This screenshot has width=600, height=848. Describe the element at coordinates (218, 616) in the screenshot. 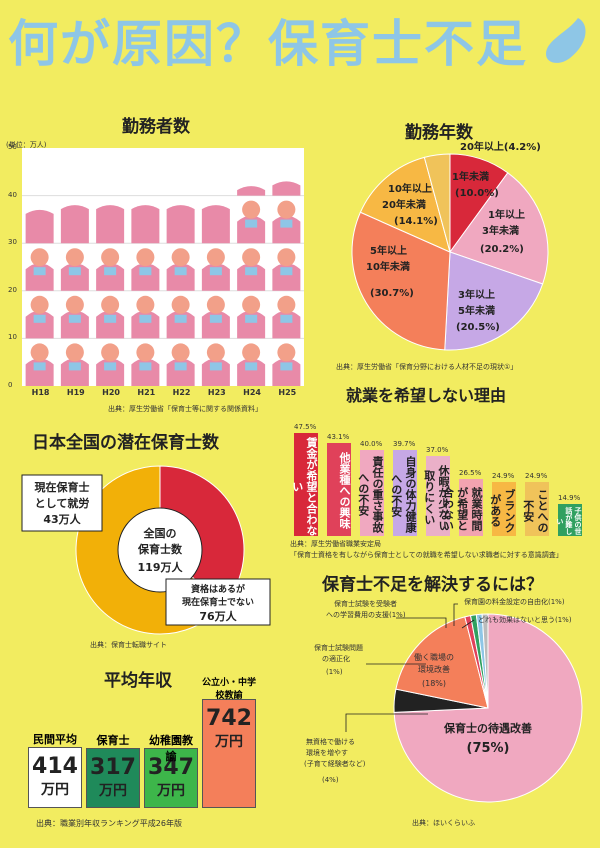

I see `latent-b-3: 76万人` at that location.